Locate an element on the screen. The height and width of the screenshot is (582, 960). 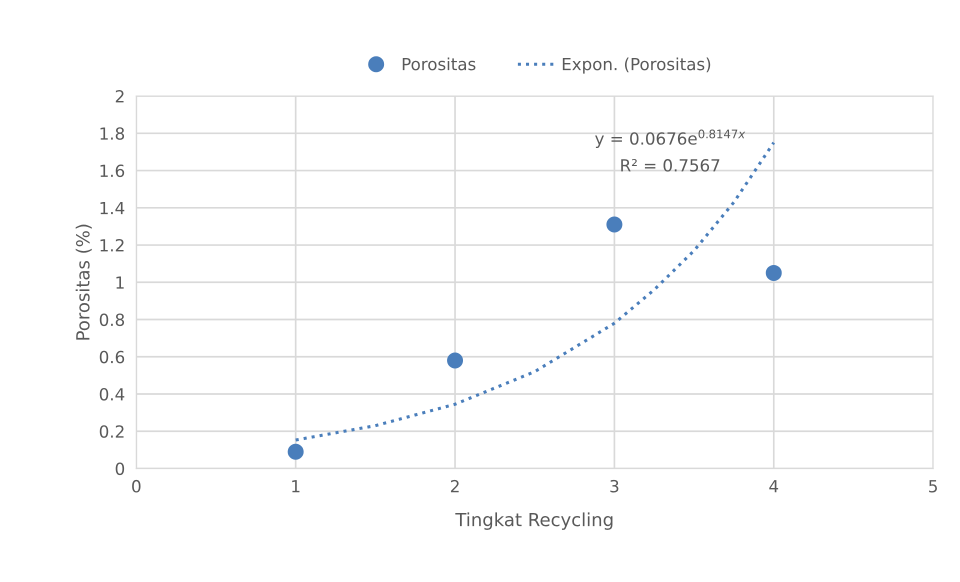
y-tick-label: 0 is located at coordinates (120, 469).